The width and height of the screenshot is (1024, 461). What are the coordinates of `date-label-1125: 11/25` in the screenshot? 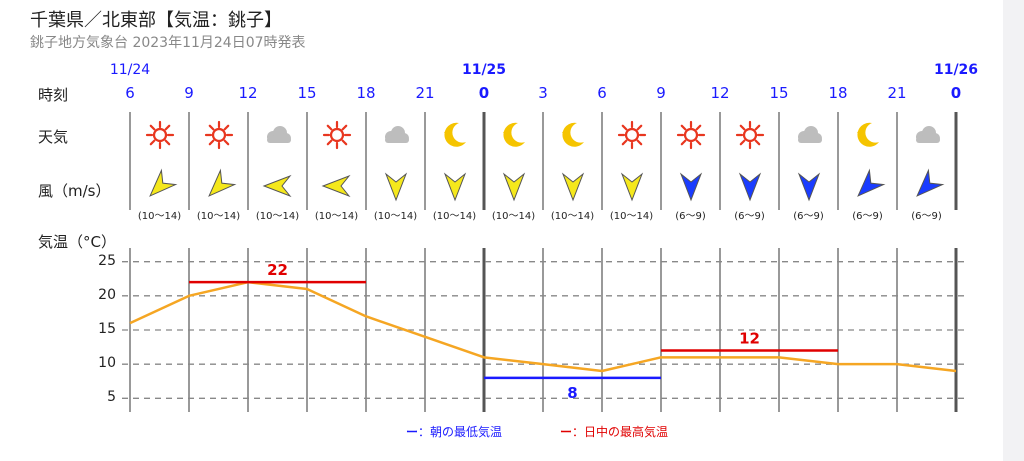 It's located at (484, 70).